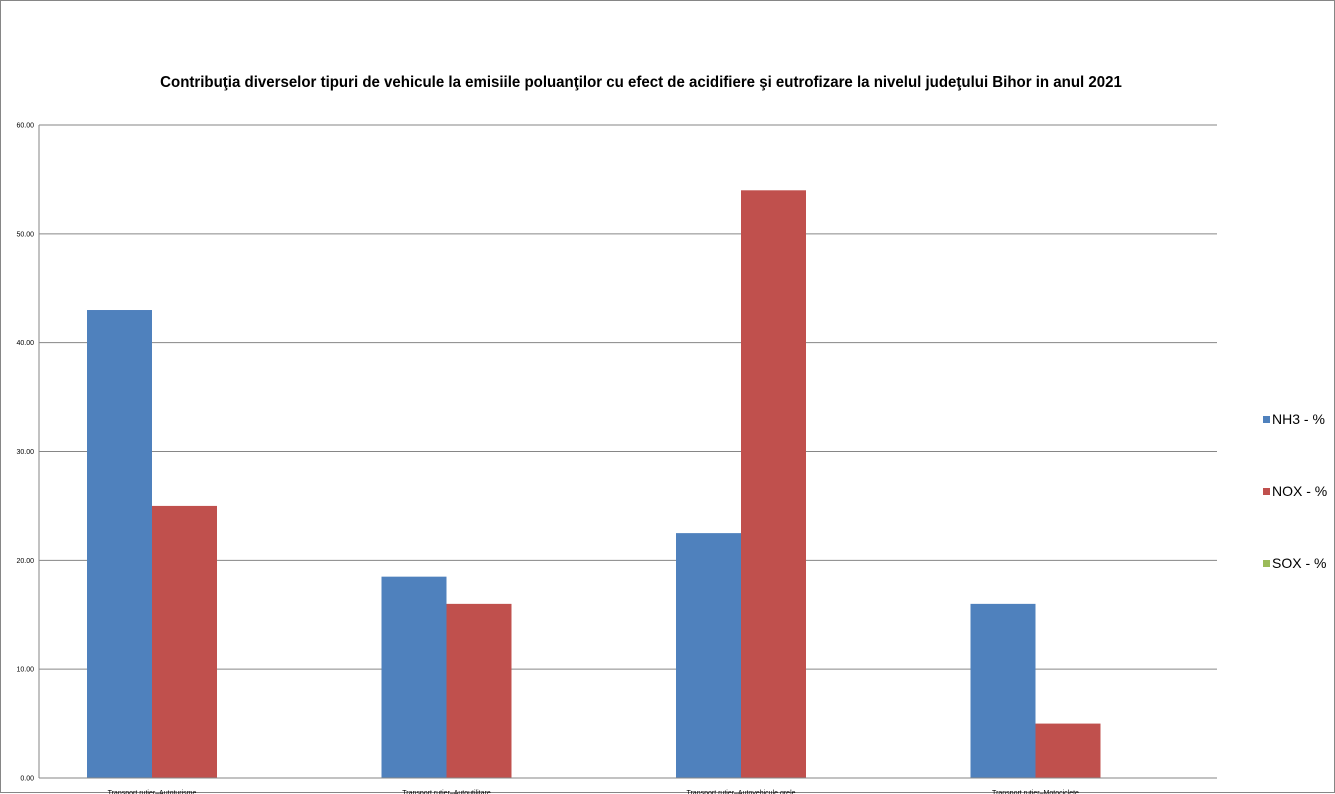 The image size is (1335, 794). What do you see at coordinates (1299, 563) in the screenshot?
I see `legend-label: SOX - %` at bounding box center [1299, 563].